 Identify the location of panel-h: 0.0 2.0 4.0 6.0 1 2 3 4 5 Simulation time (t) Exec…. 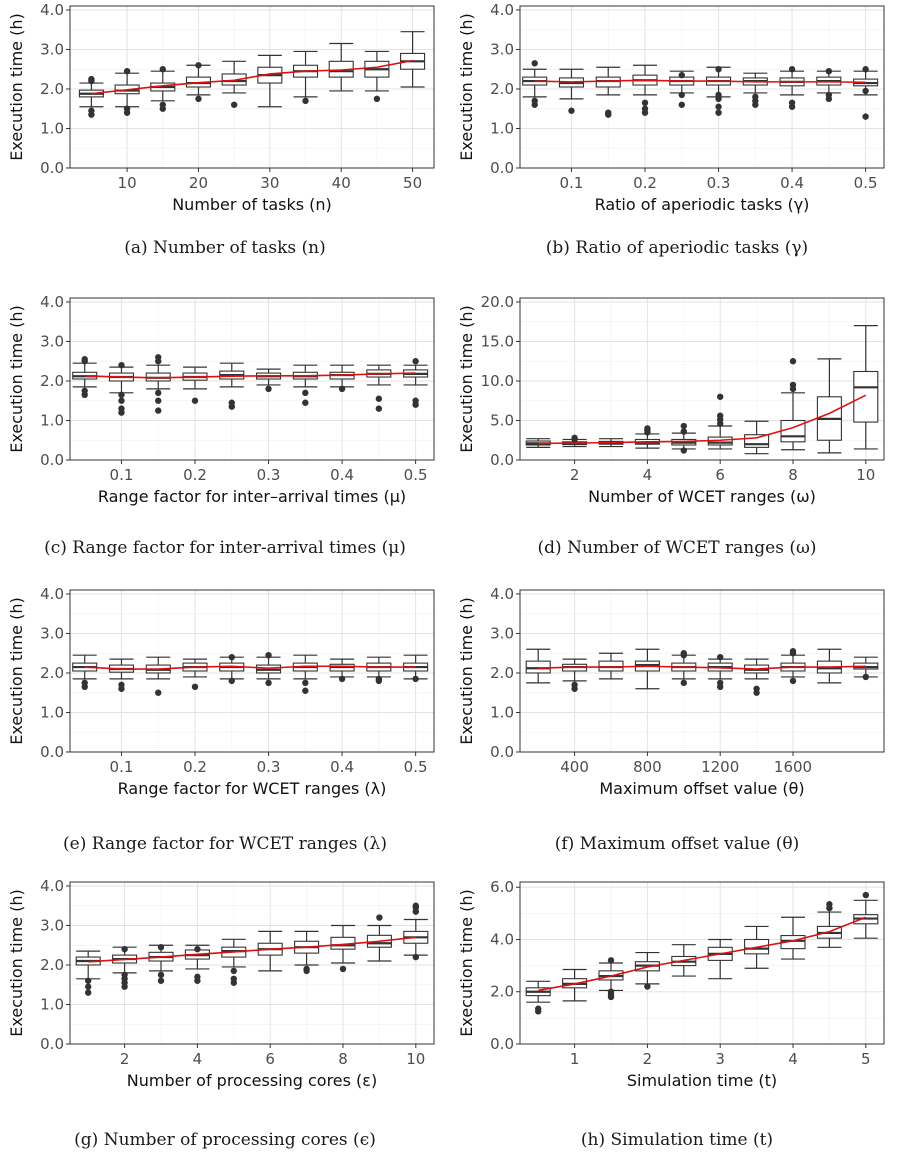
(671, 984).